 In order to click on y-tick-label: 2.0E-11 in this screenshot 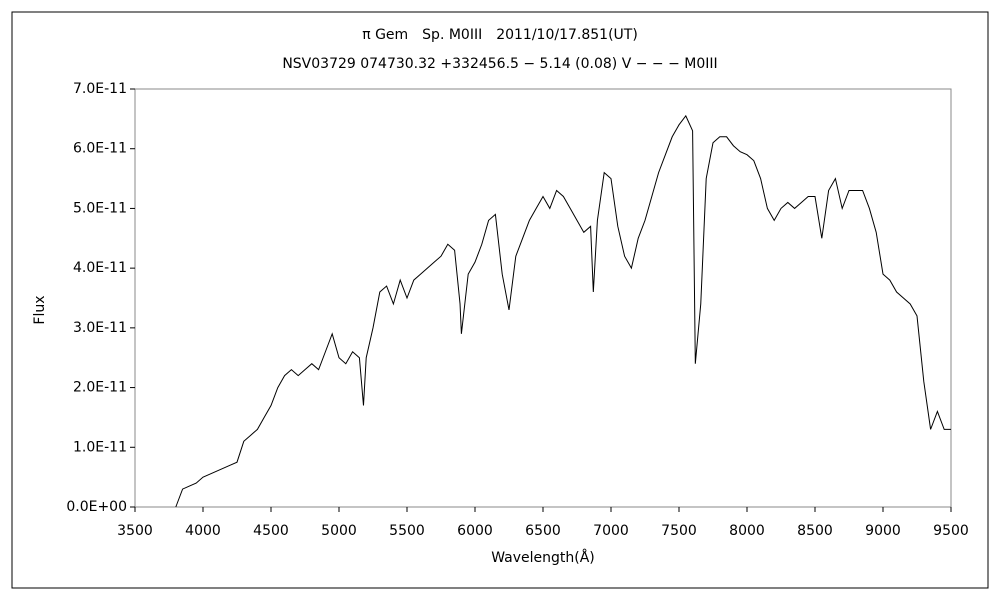, I will do `click(100, 388)`.